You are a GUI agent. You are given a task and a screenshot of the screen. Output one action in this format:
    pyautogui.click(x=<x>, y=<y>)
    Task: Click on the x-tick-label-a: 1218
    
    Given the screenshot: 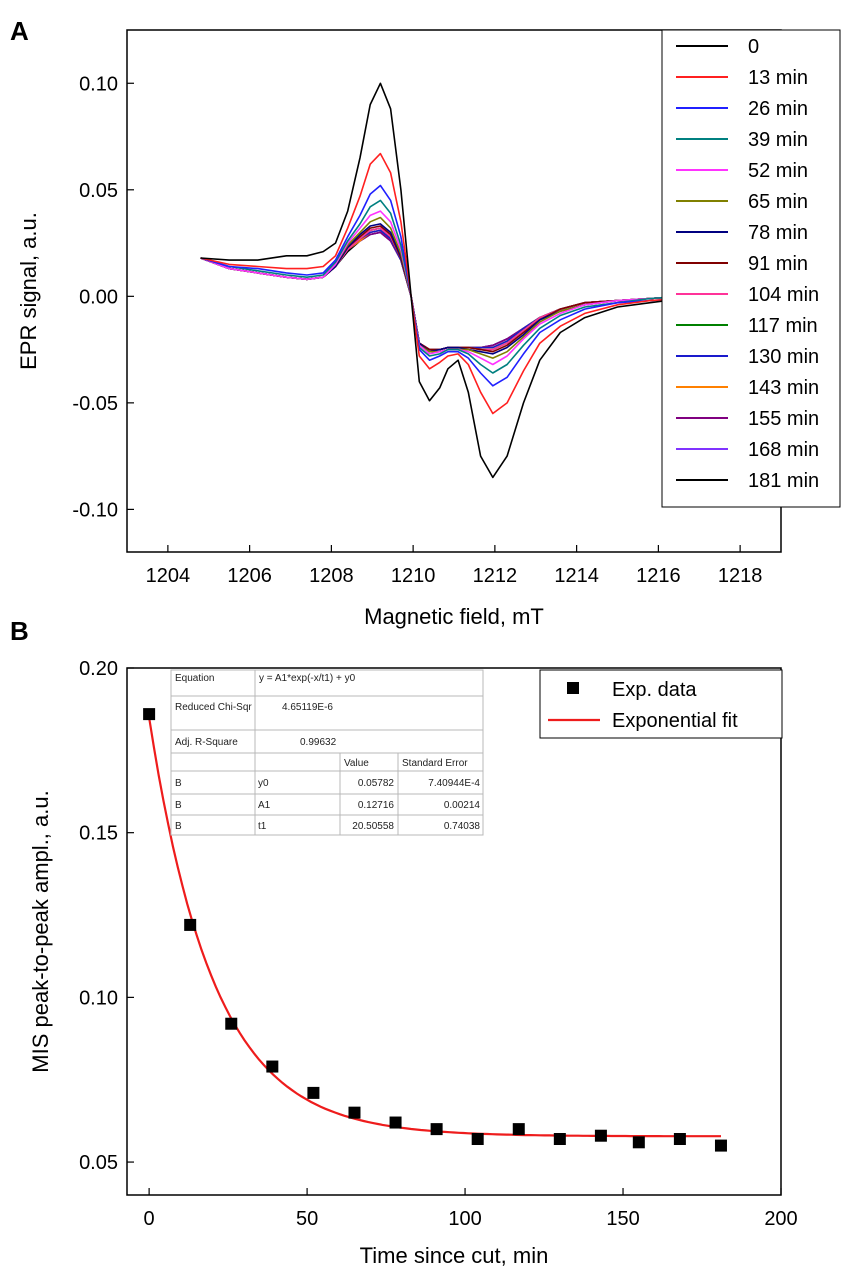 What is the action you would take?
    pyautogui.click(x=740, y=576)
    